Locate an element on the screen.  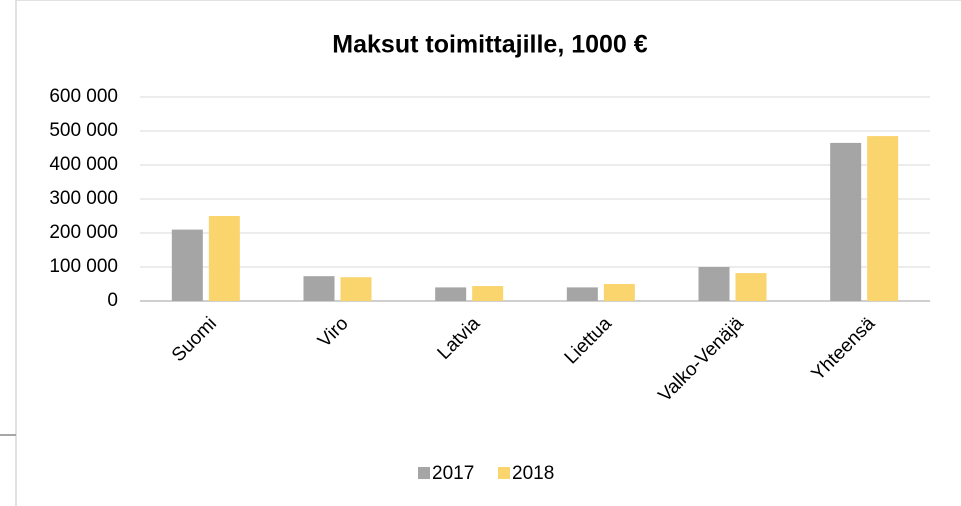
y-tick-label: 200 000 is located at coordinates (83, 232).